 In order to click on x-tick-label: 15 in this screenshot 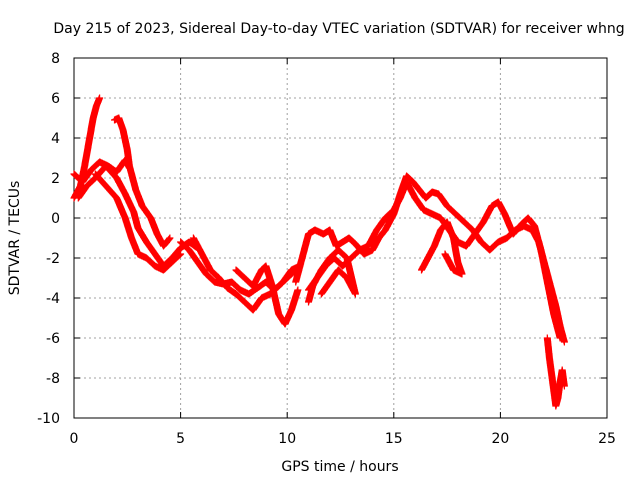, I will do `click(394, 439)`.